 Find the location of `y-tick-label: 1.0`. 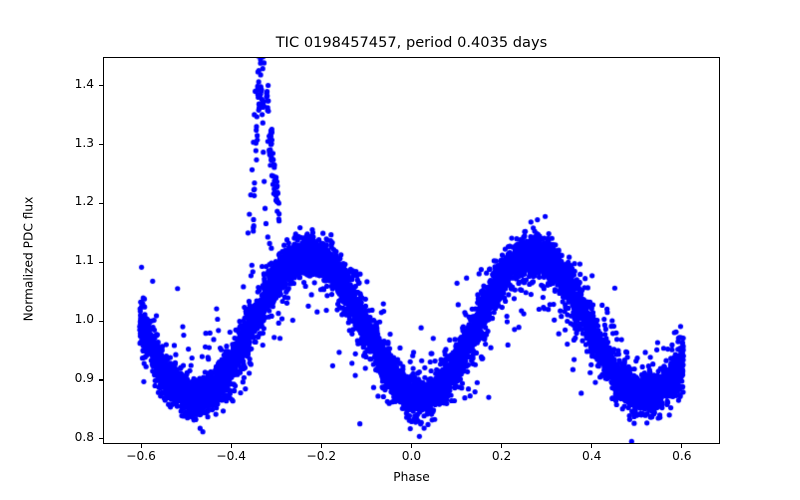

y-tick-label: 1.0 is located at coordinates (84, 319).